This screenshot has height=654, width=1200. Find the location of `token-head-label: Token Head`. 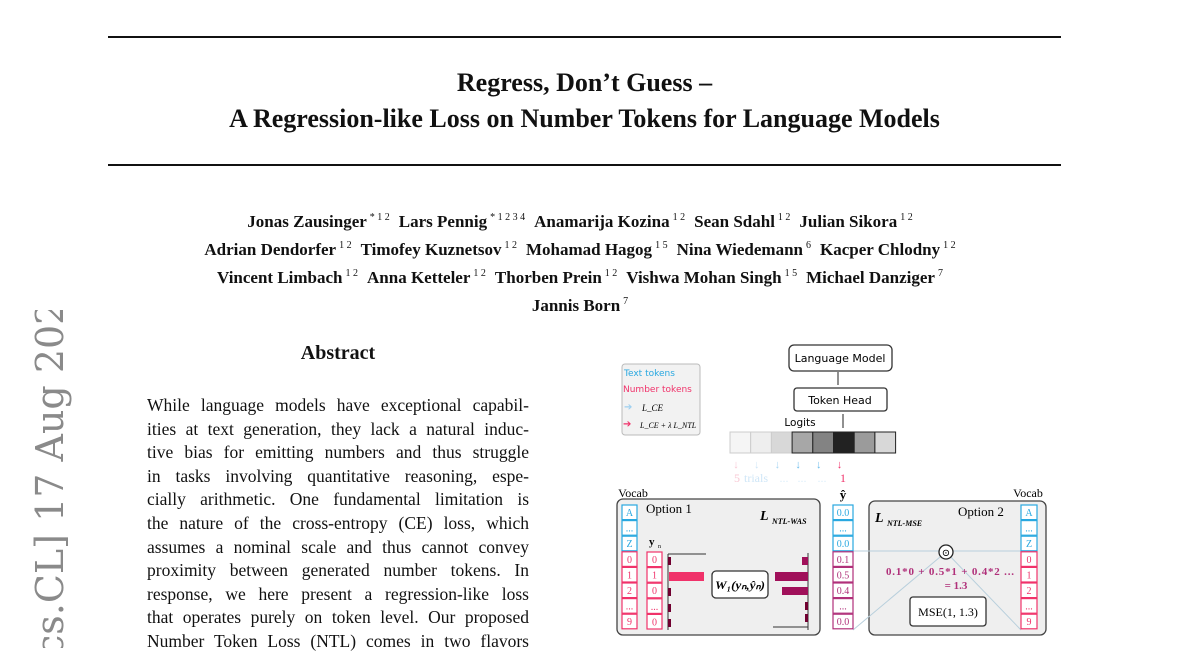

token-head-label: Token Head is located at coordinates (839, 400).